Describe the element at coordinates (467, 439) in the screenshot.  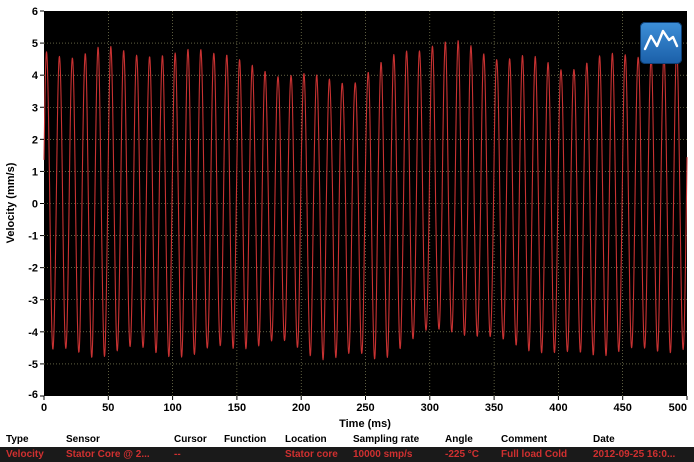
I see `header-angle: Angle` at that location.